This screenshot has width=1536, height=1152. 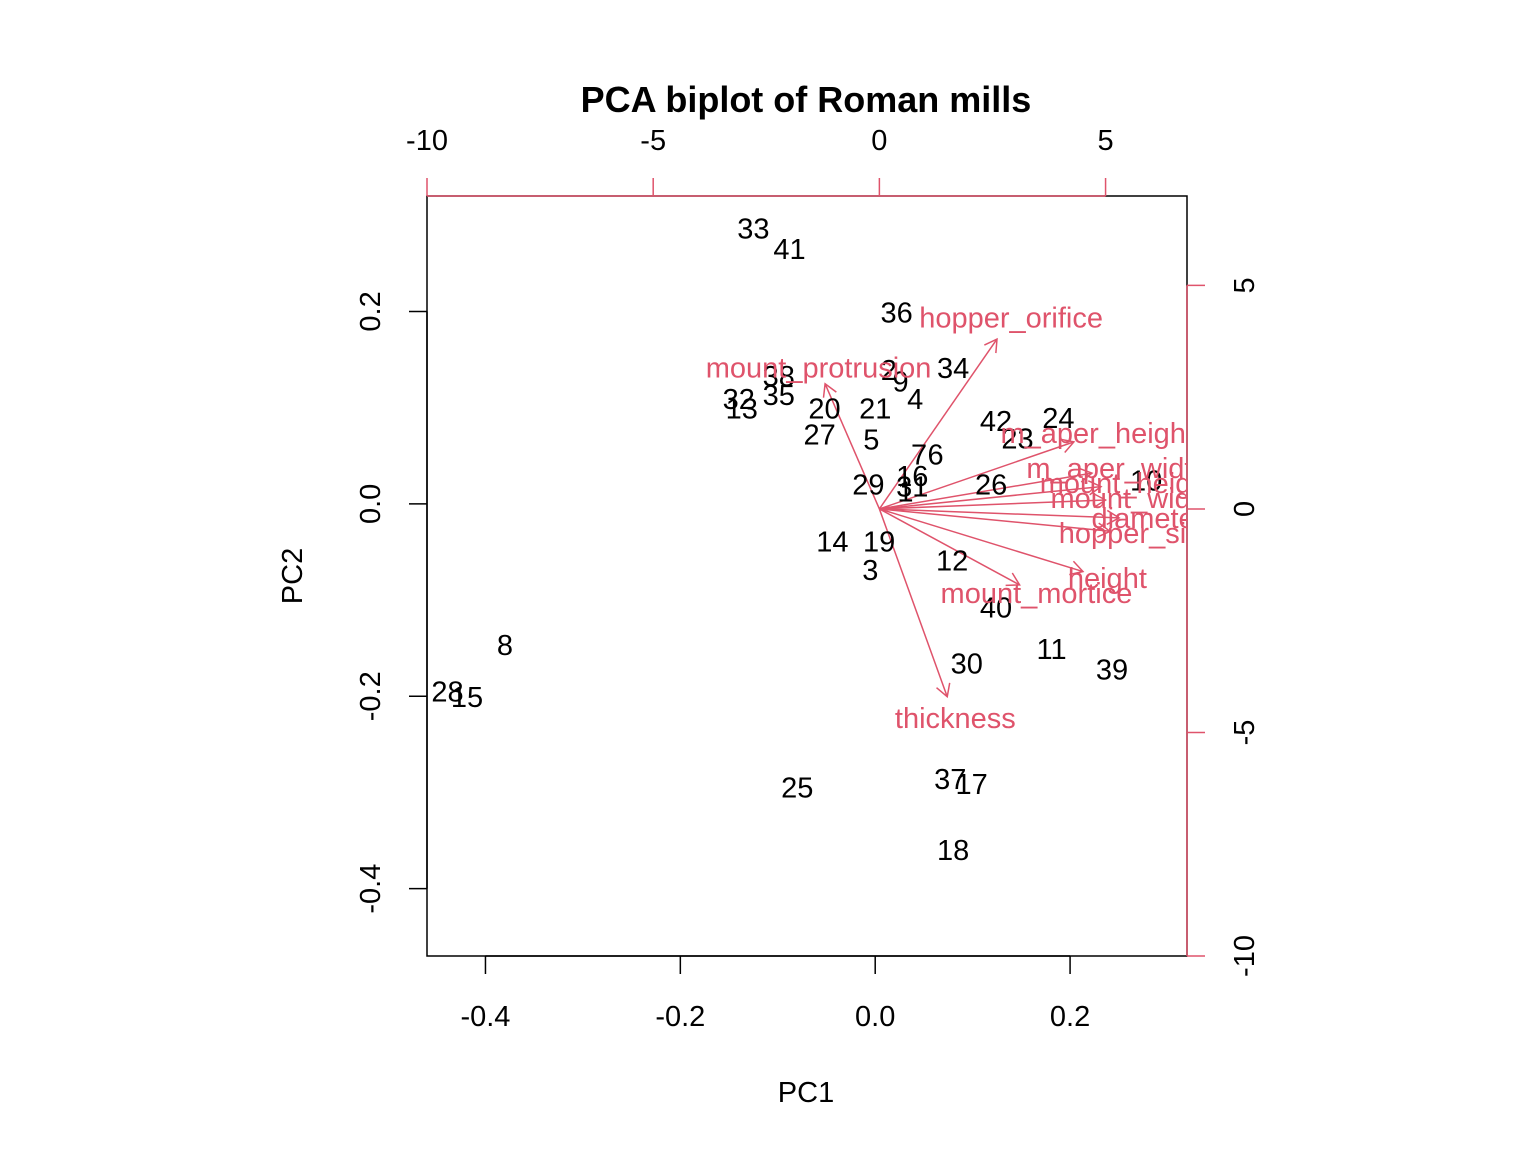 I want to click on variable-label: diameter, so click(x=1148, y=519).